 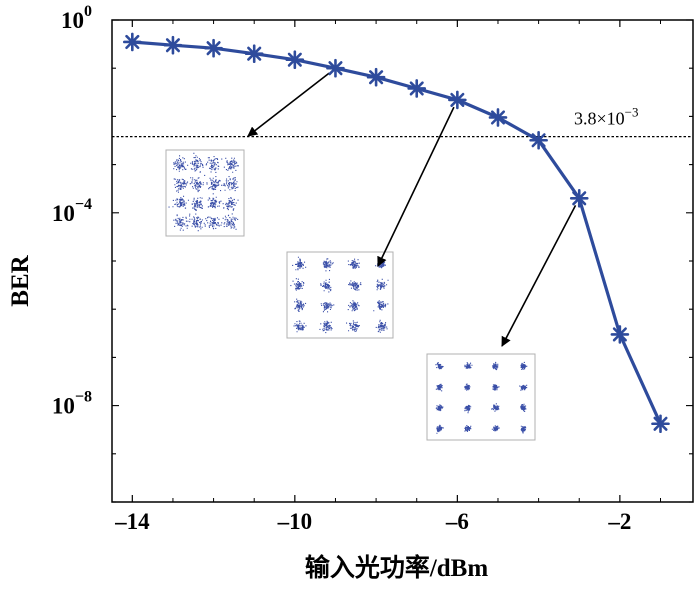 What do you see at coordinates (619, 521) in the screenshot?
I see `x-tick-label: –2` at bounding box center [619, 521].